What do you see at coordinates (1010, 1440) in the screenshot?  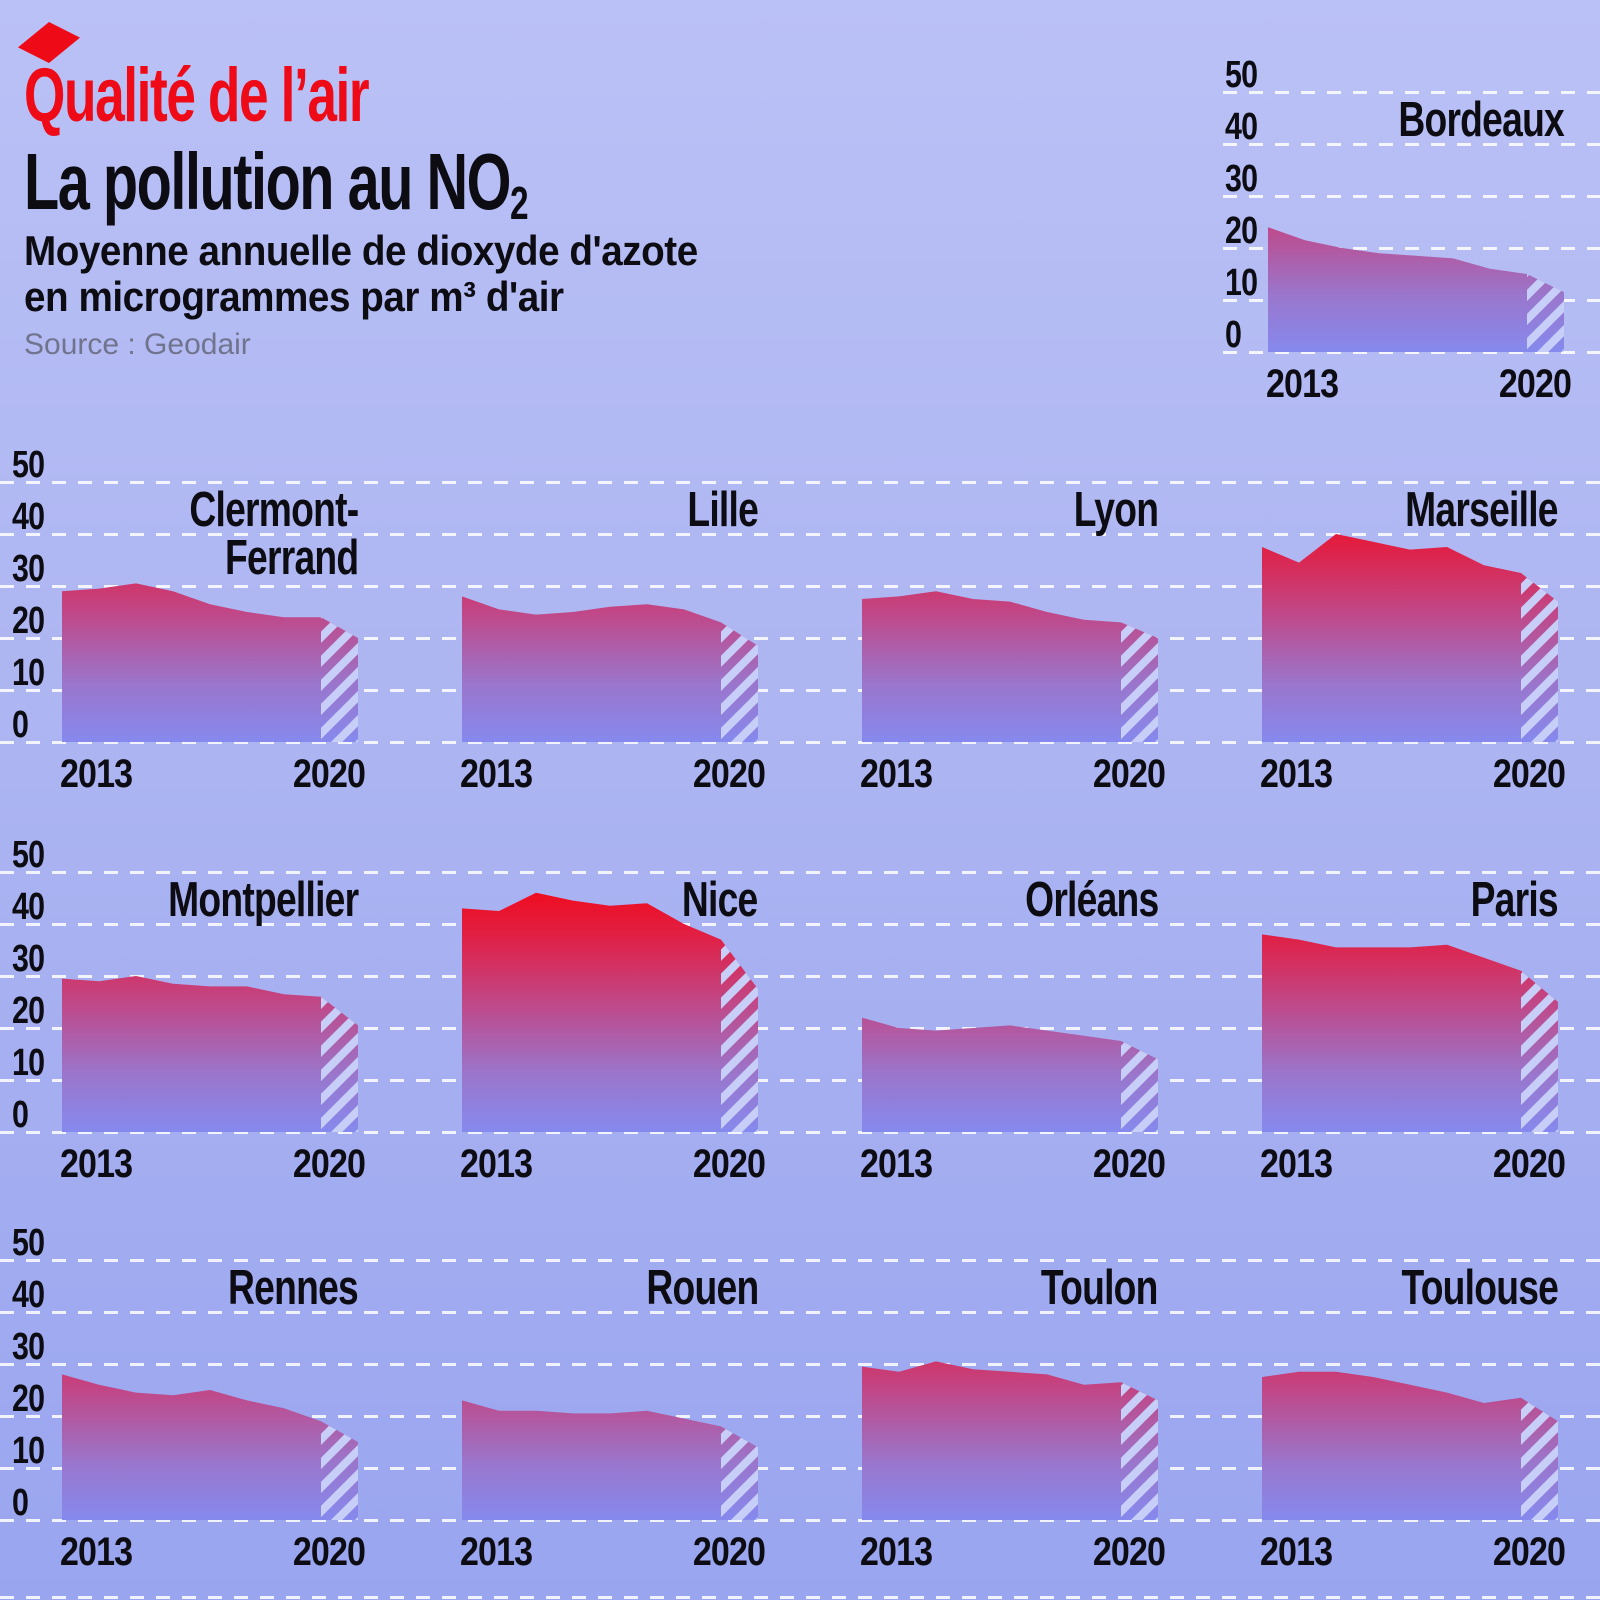 I see `area-chart-toulon` at bounding box center [1010, 1440].